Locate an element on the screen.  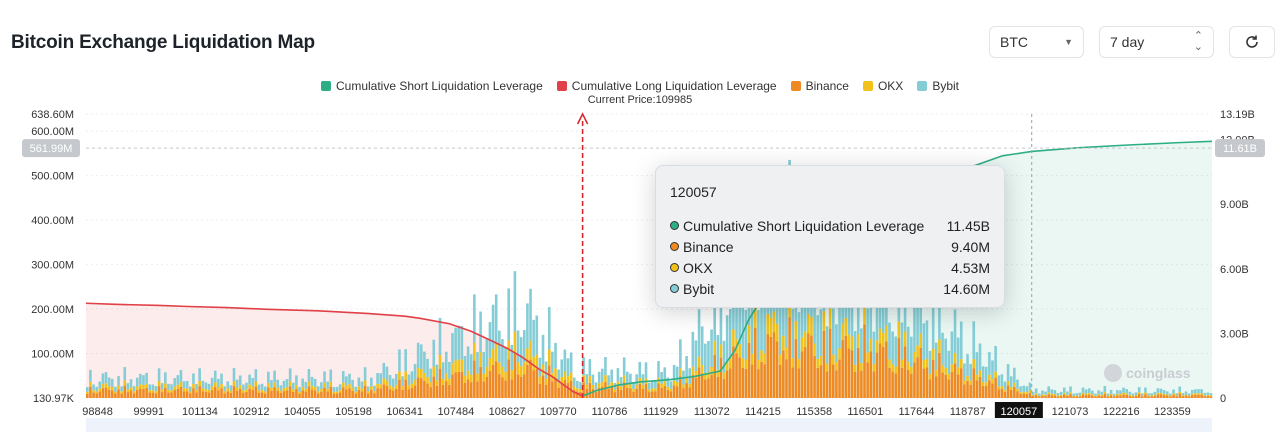
chevron-down-icon: ▼ is located at coordinates (1068, 42).